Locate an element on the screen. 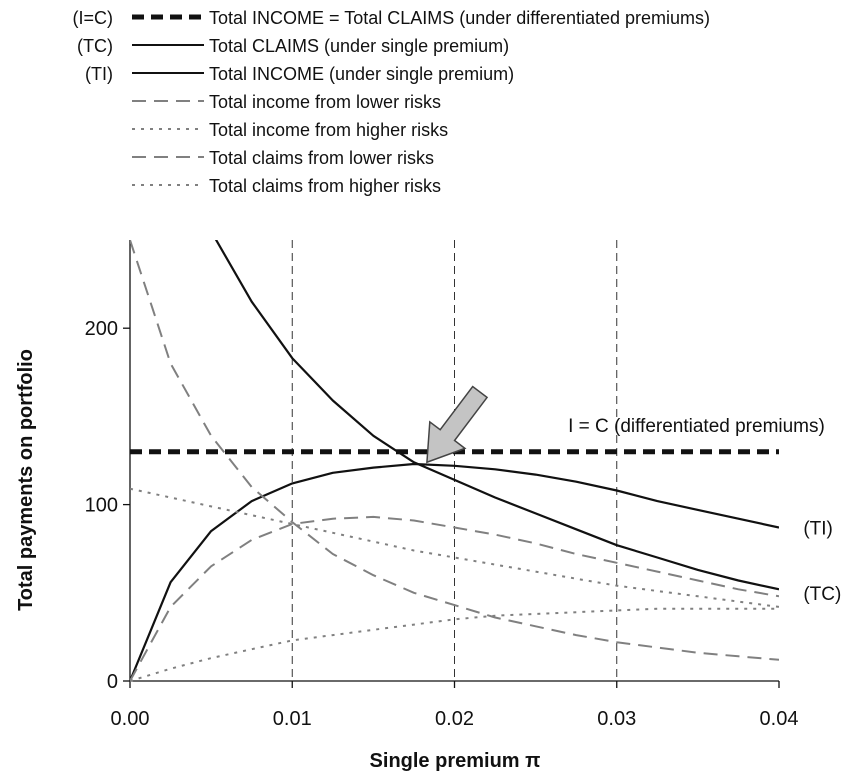 The width and height of the screenshot is (864, 777). legend-label: Total claims from higher risks is located at coordinates (325, 186).